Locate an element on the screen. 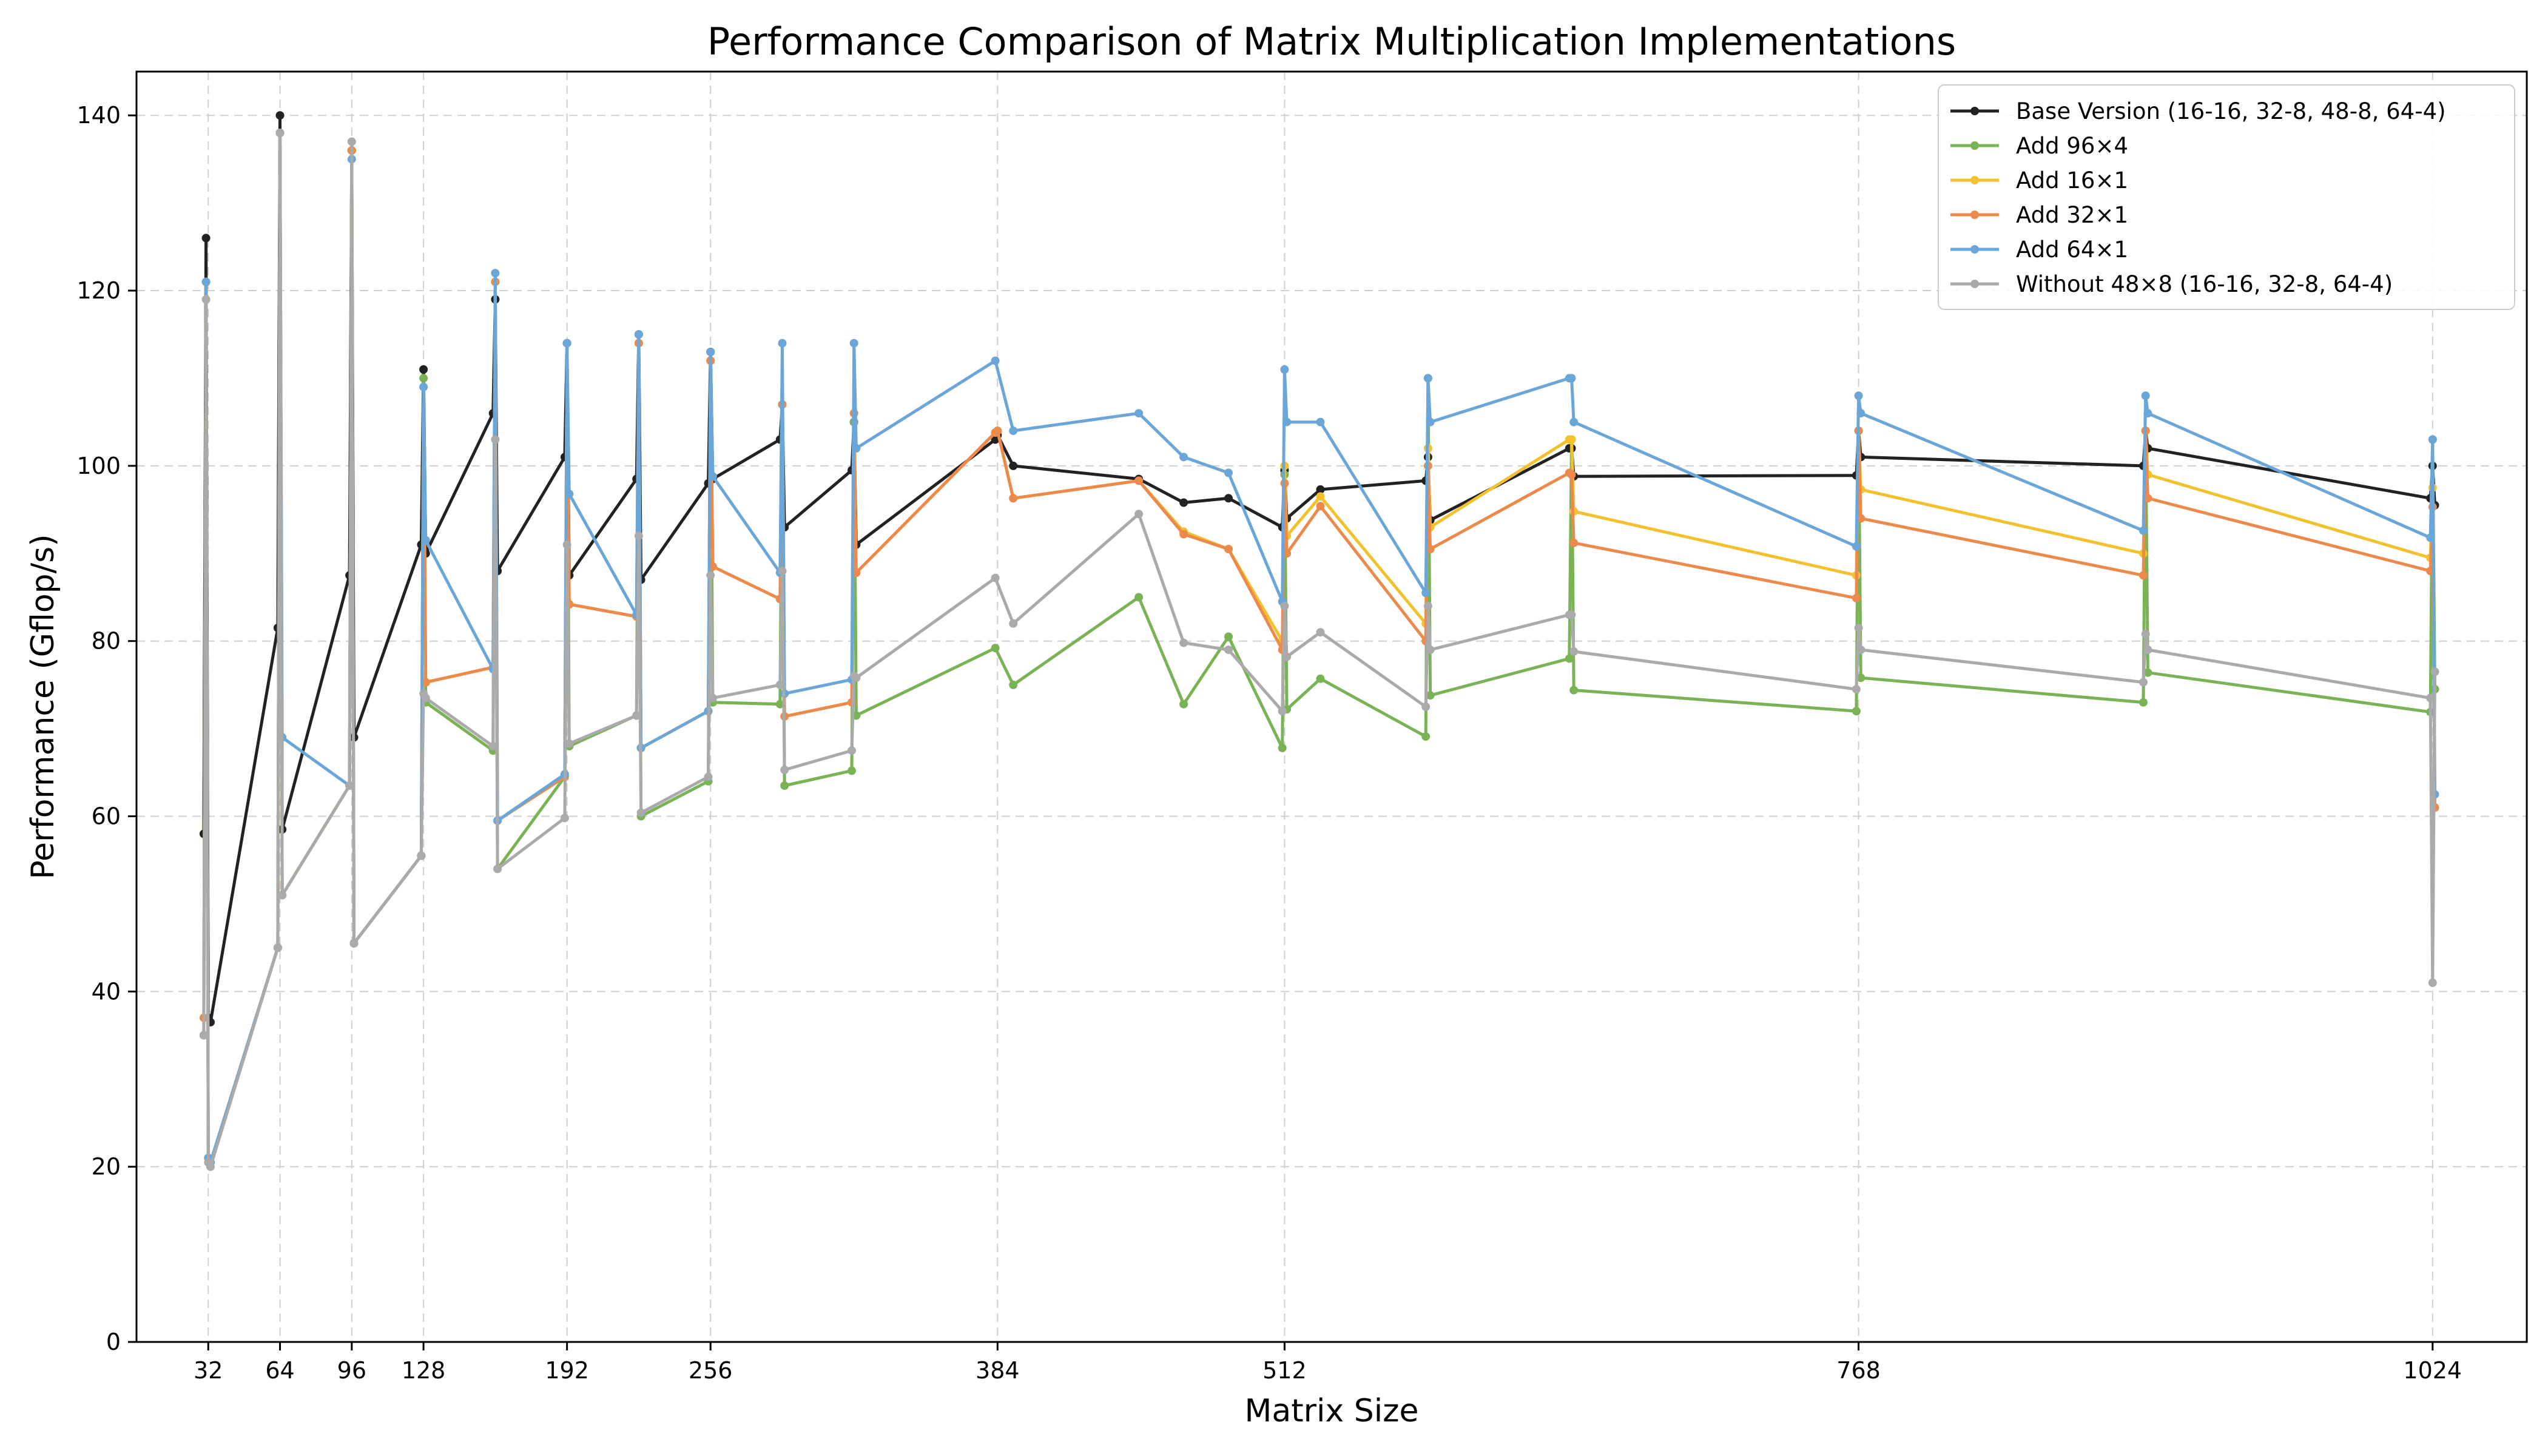  y-tick-label: 60 is located at coordinates (106, 816).